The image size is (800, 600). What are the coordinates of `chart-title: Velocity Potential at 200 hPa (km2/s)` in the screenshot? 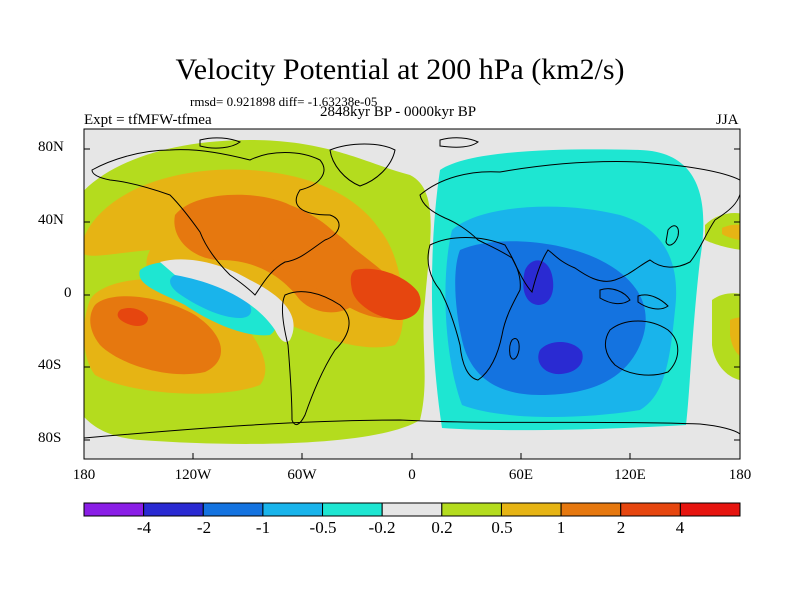 It's located at (400, 69).